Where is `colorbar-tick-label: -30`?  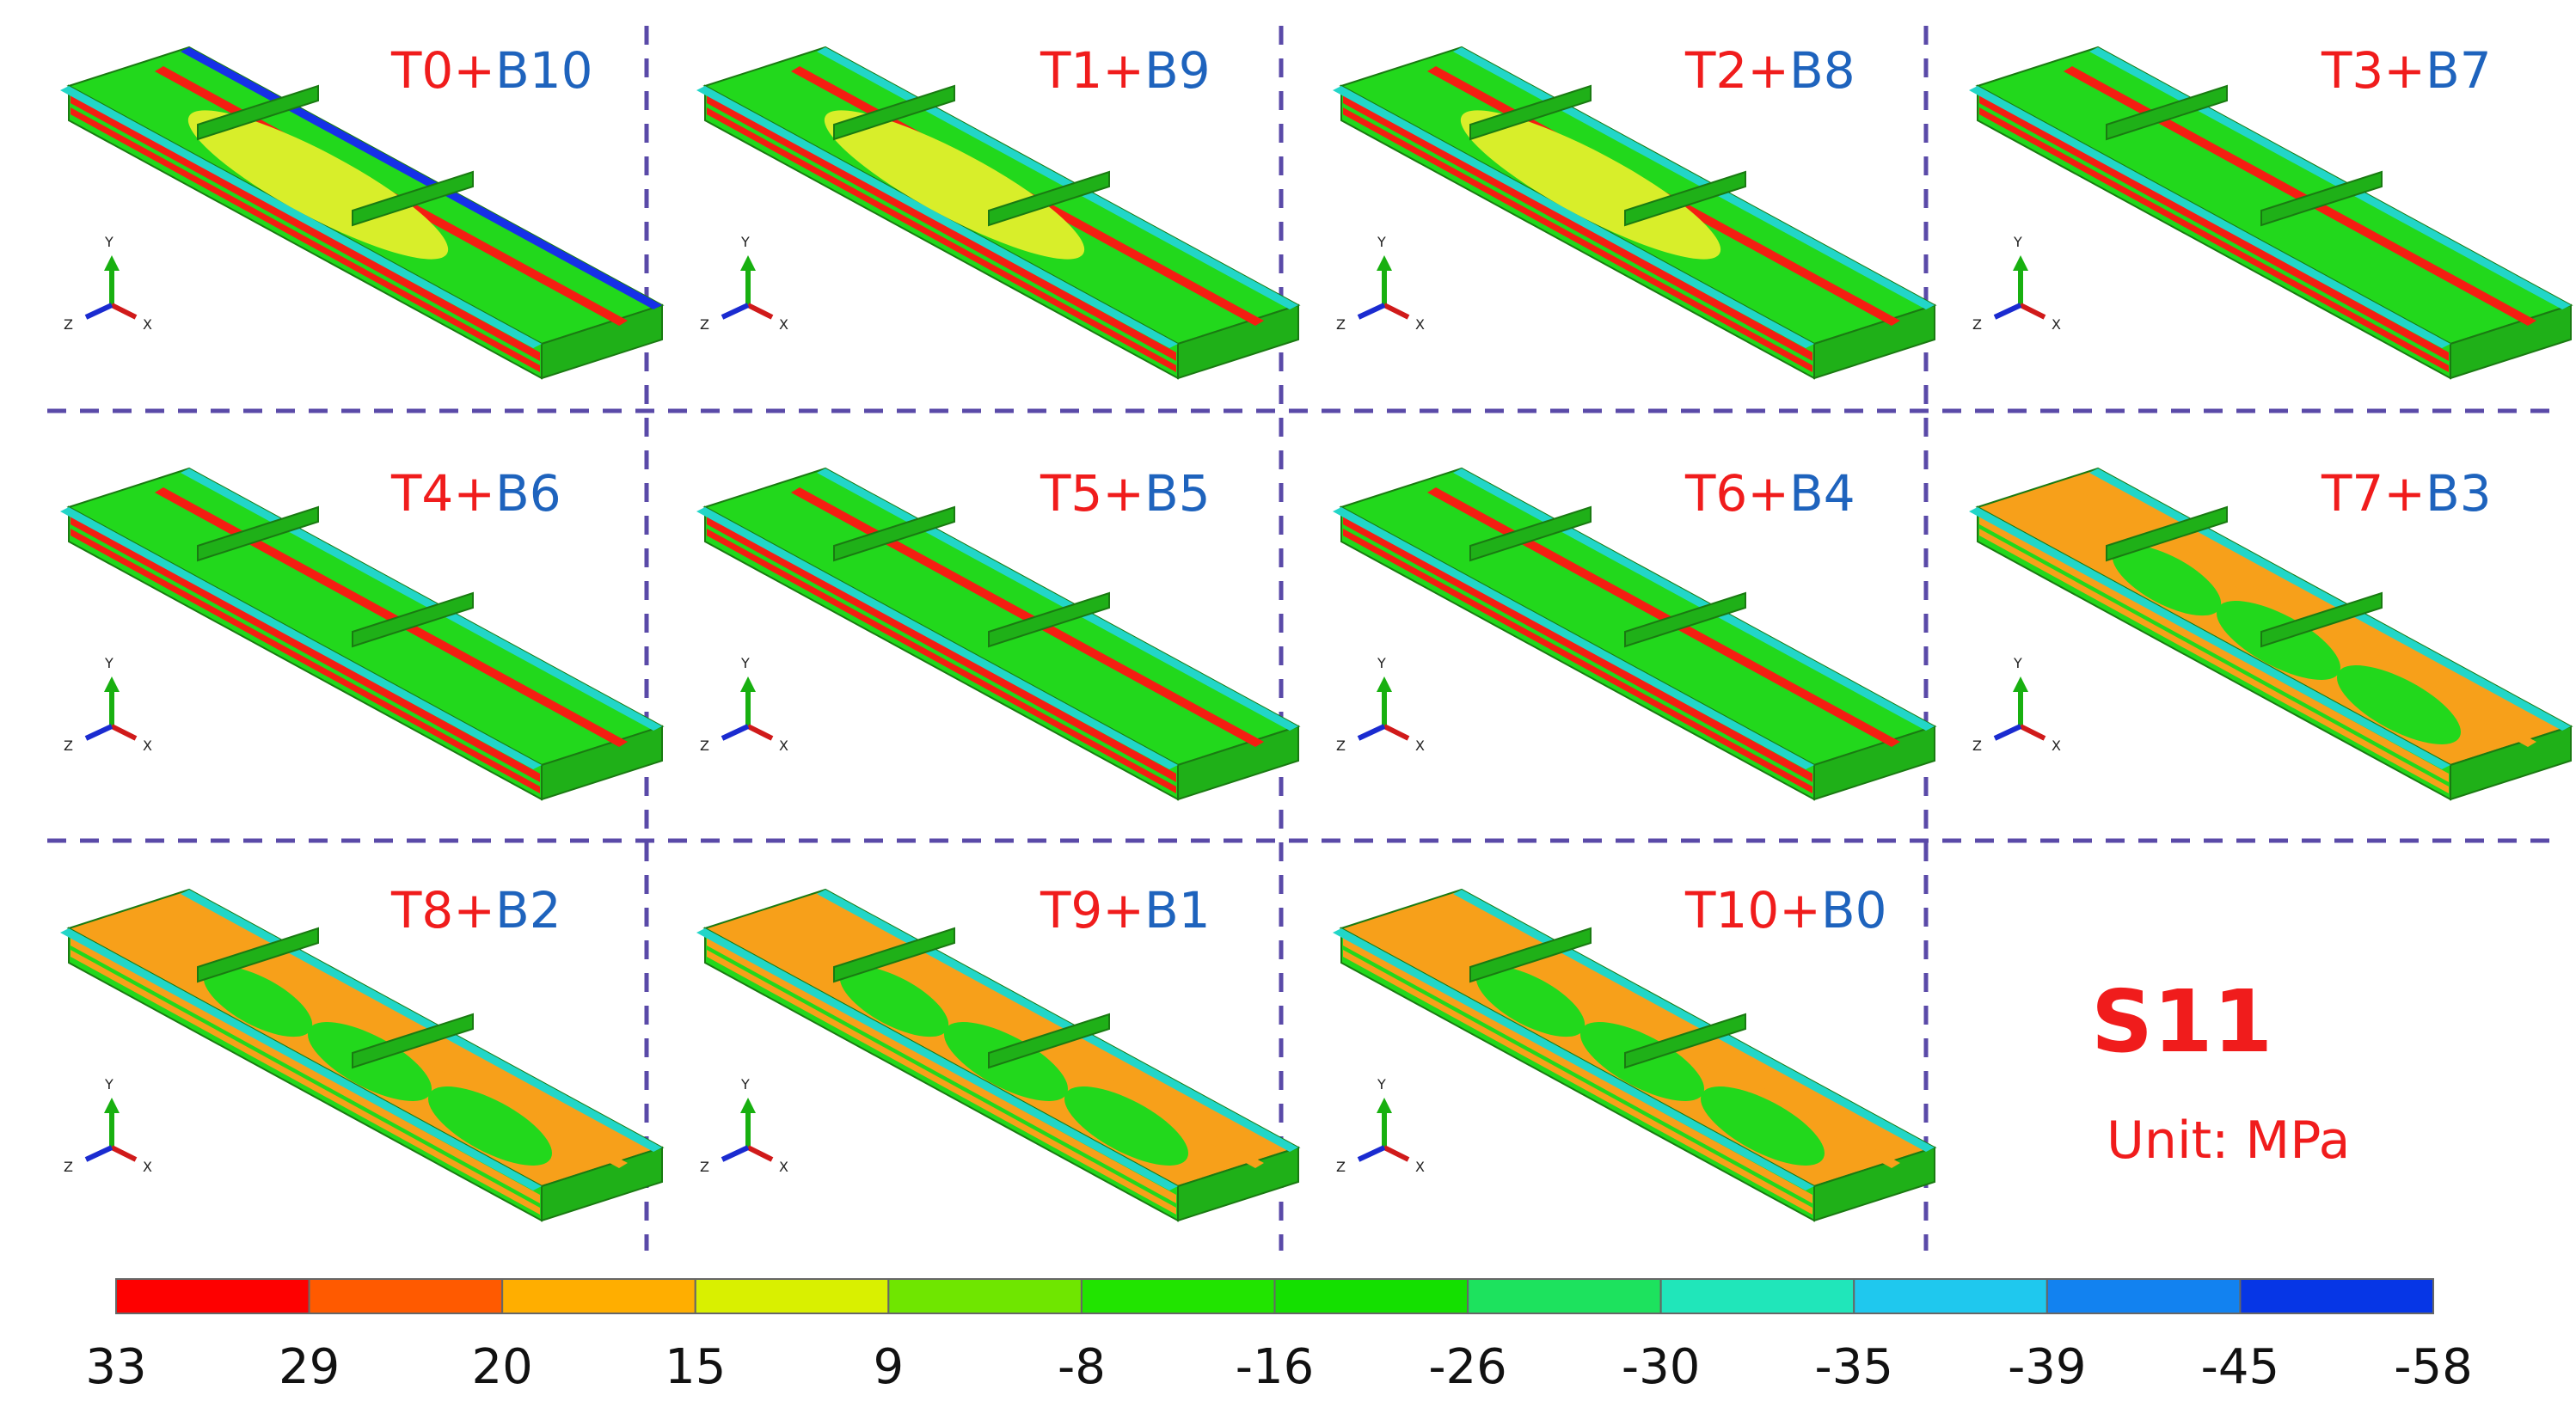 colorbar-tick-label: -30 is located at coordinates (1661, 1367).